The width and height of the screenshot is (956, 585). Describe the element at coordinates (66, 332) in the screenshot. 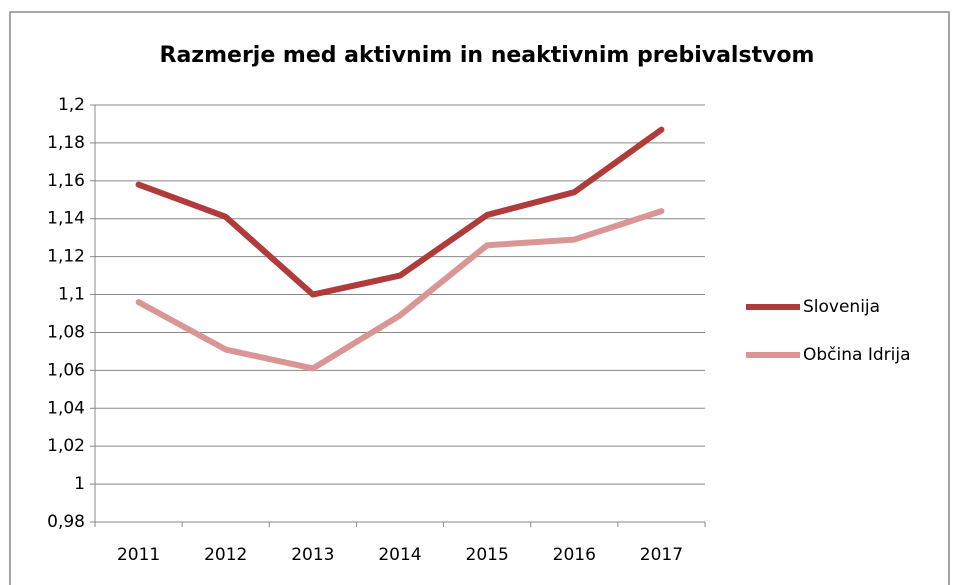

I see `y-tick-label: 1,08` at that location.